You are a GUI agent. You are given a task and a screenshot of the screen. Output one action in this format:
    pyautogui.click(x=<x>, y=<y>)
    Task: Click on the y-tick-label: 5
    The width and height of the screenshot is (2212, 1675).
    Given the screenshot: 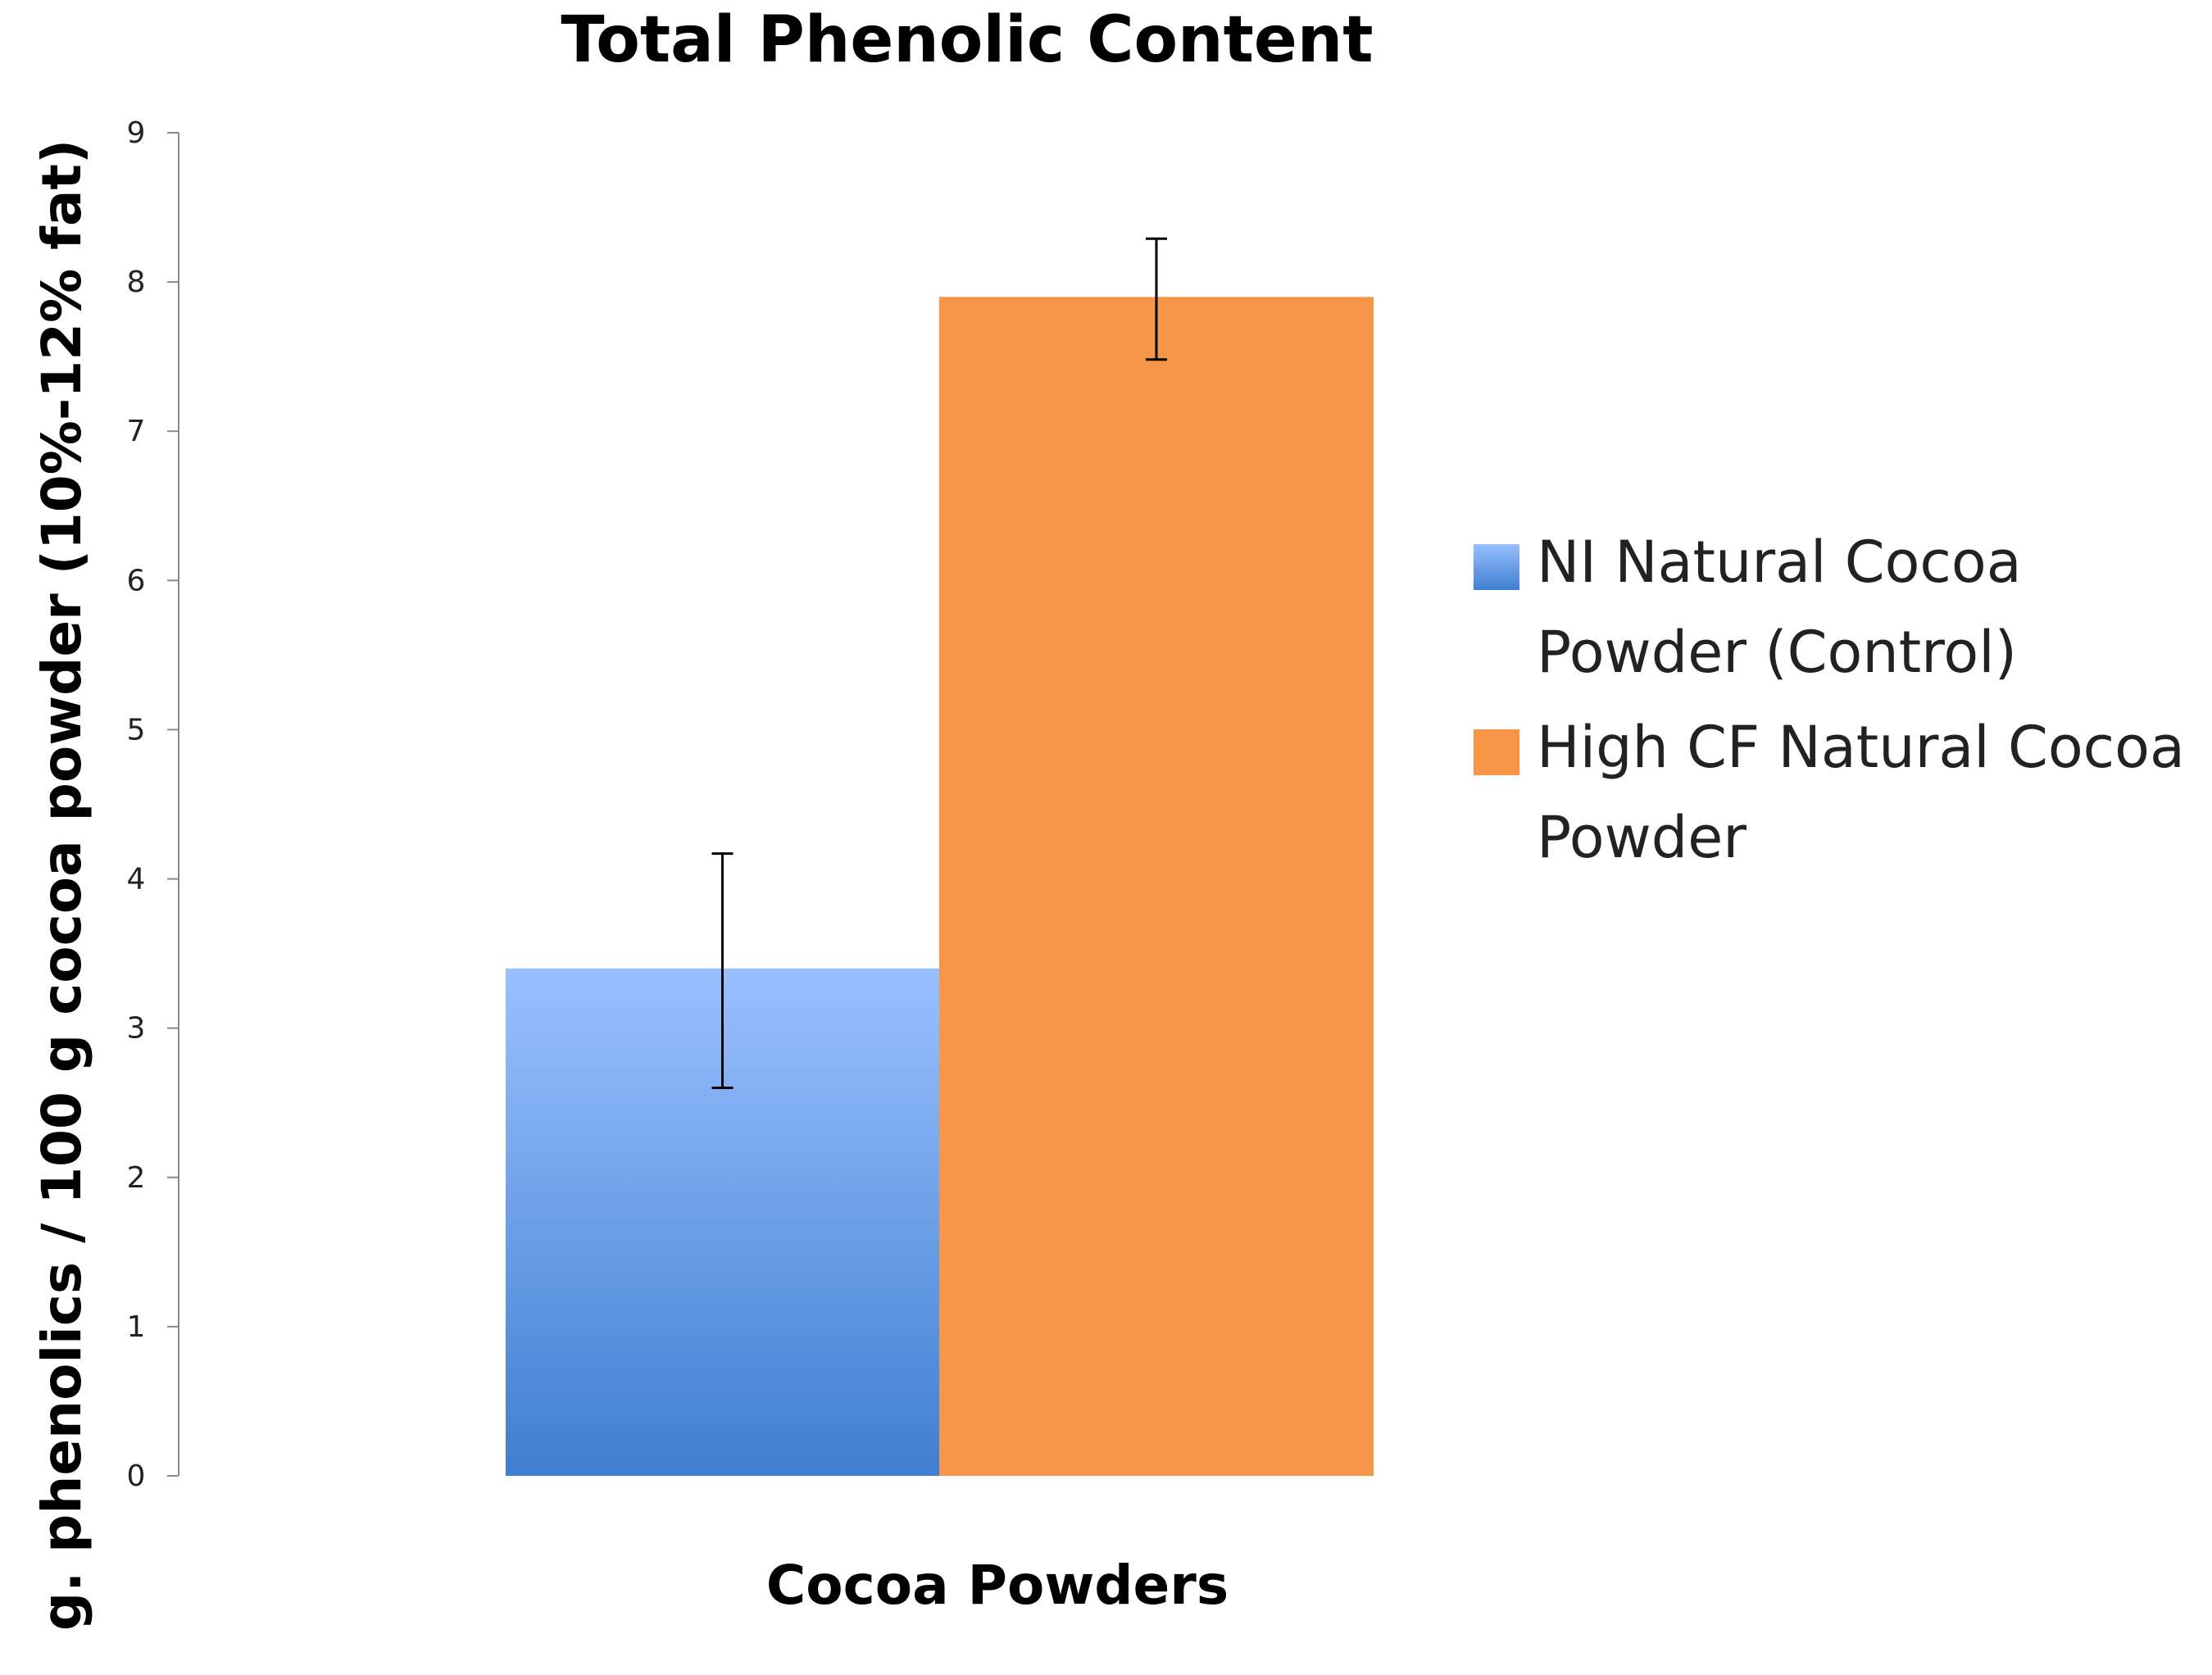 What is the action you would take?
    pyautogui.click(x=137, y=730)
    